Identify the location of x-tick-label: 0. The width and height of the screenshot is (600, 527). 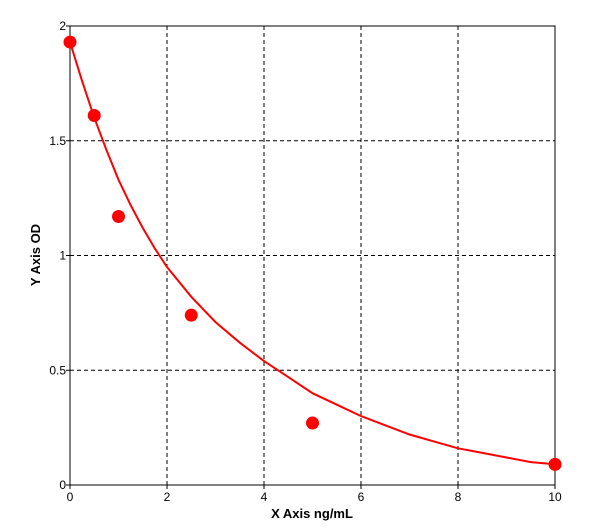
(70, 497).